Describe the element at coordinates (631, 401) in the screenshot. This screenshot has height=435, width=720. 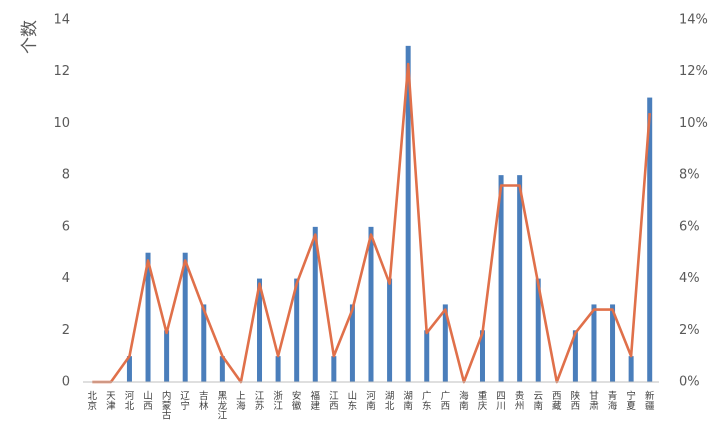
I see `x-tick-label: 宁夏` at that location.